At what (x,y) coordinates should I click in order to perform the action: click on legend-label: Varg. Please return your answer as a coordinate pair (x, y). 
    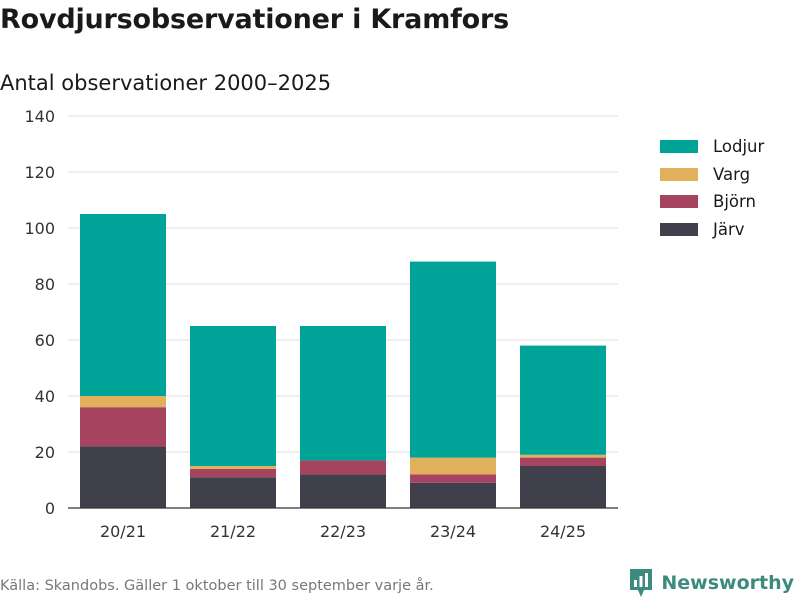
    Looking at the image, I should click on (732, 174).